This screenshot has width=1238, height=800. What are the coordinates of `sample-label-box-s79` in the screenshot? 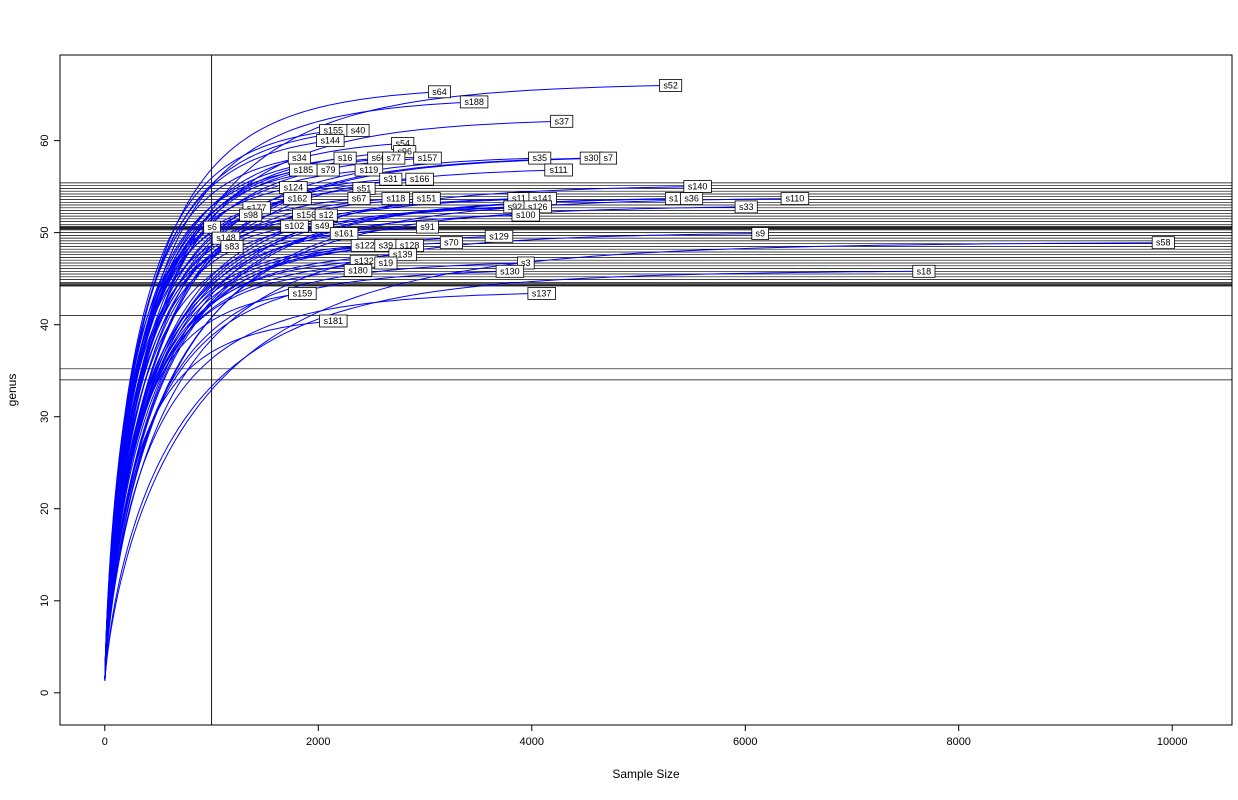 It's located at (328, 170).